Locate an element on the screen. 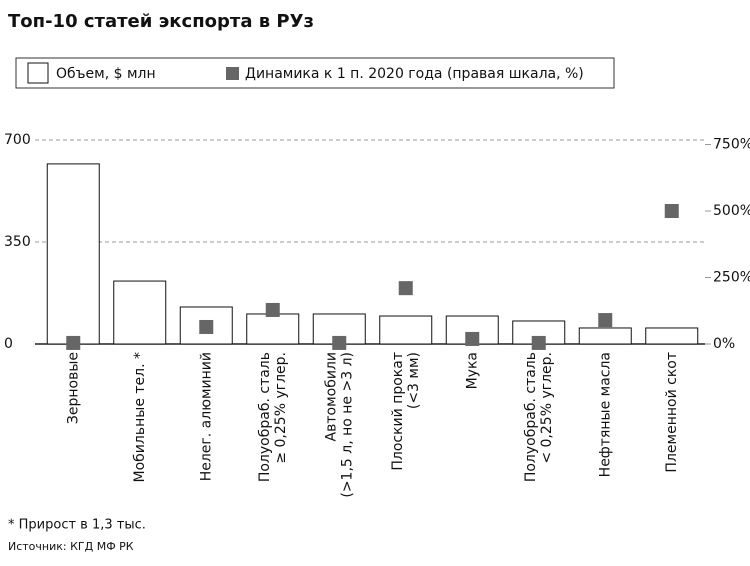  x-tick-label: Мука is located at coordinates (472, 370).